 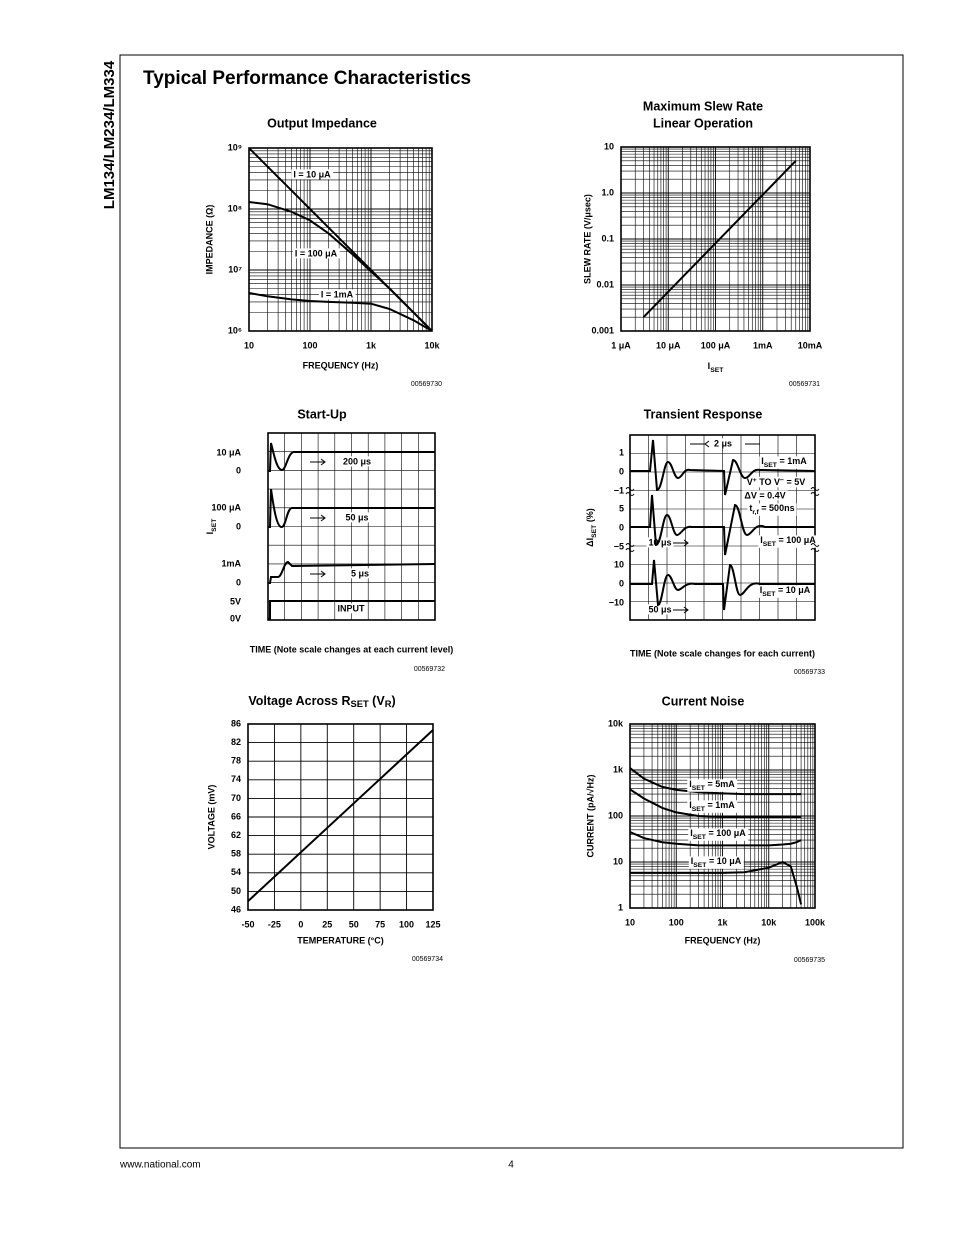 What do you see at coordinates (815, 922) in the screenshot?
I see `x-tick-label: 100k` at bounding box center [815, 922].